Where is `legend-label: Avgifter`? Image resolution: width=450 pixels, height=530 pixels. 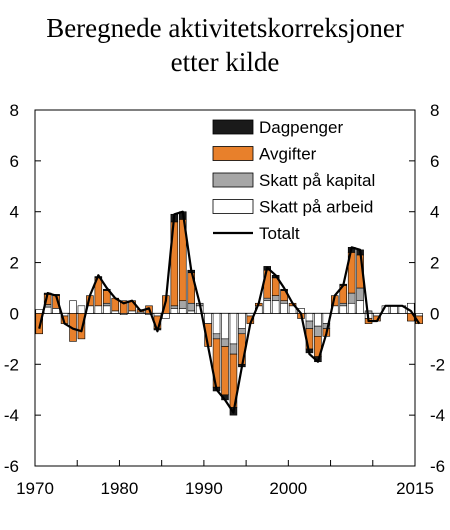
legend-label: Avgifter is located at coordinates (288, 154).